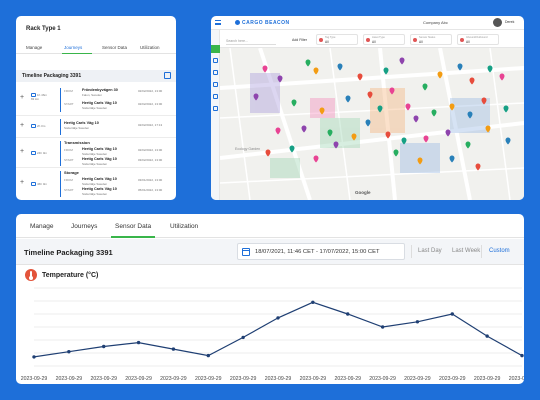 The height and width of the screenshot is (400, 540). What do you see at coordinates (430, 251) in the screenshot?
I see `range-last-day-button: Last Day` at bounding box center [430, 251].